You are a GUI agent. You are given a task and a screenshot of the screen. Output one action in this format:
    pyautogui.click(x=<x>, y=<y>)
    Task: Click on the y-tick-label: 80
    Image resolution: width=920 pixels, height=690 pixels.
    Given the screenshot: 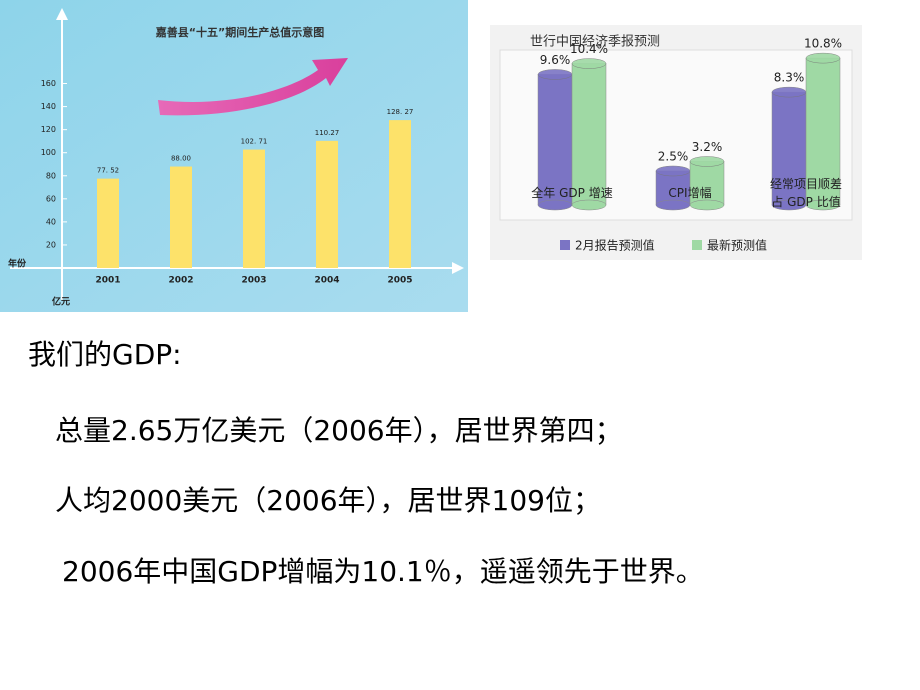 What is the action you would take?
    pyautogui.click(x=51, y=175)
    